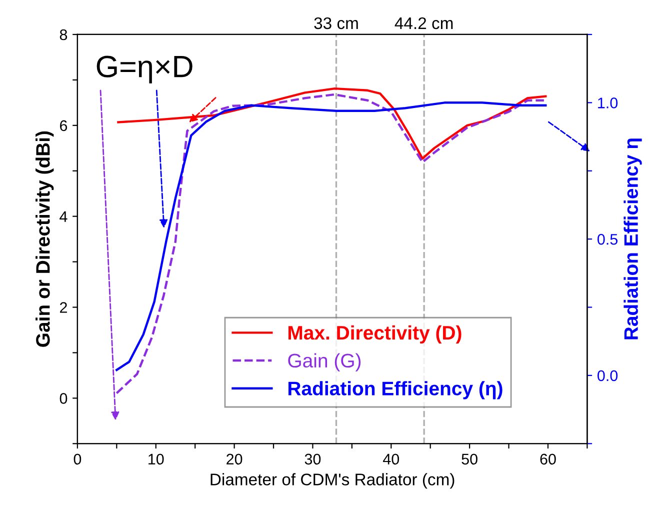 This screenshot has width=662, height=507. Describe the element at coordinates (608, 239) in the screenshot. I see `y2-tick-label: 0.5` at that location.